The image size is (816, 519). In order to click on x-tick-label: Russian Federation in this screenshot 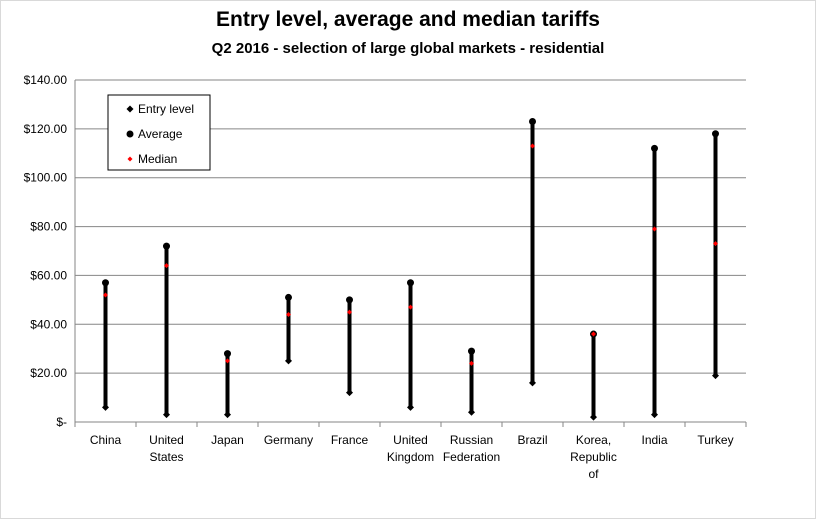, I will do `click(471, 448)`.